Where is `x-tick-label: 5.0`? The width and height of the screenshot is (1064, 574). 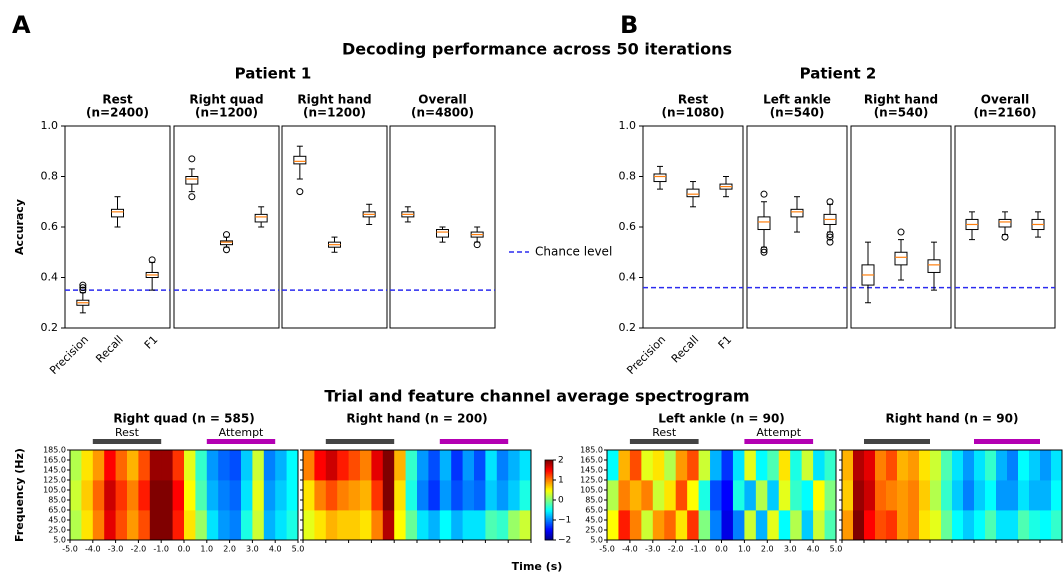 x-tick-label: 5.0 is located at coordinates (836, 549).